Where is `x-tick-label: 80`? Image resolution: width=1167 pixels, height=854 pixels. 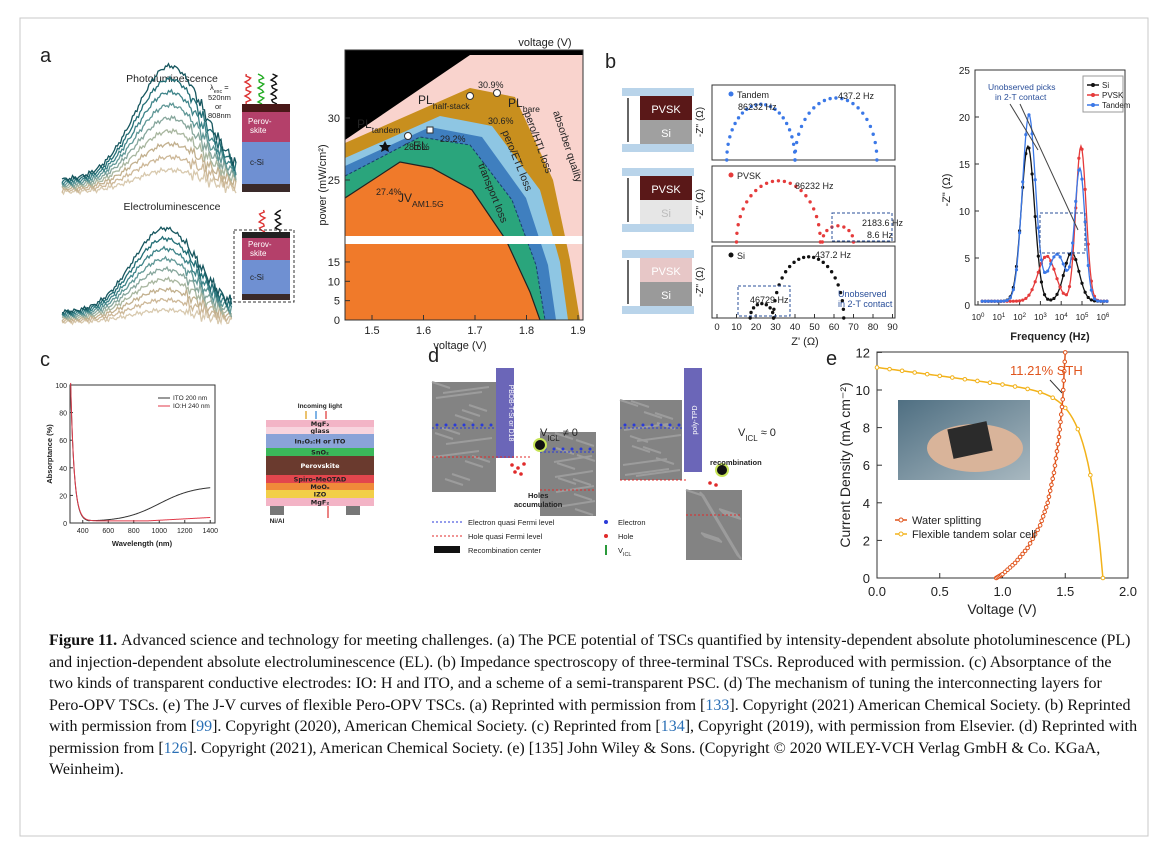
x-tick-label: 80 is located at coordinates (873, 327).